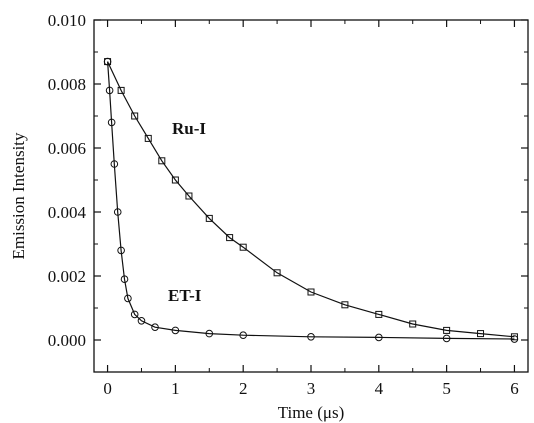 The image size is (534, 423). What do you see at coordinates (243, 388) in the screenshot?
I see `x-tick-label: 2` at bounding box center [243, 388].